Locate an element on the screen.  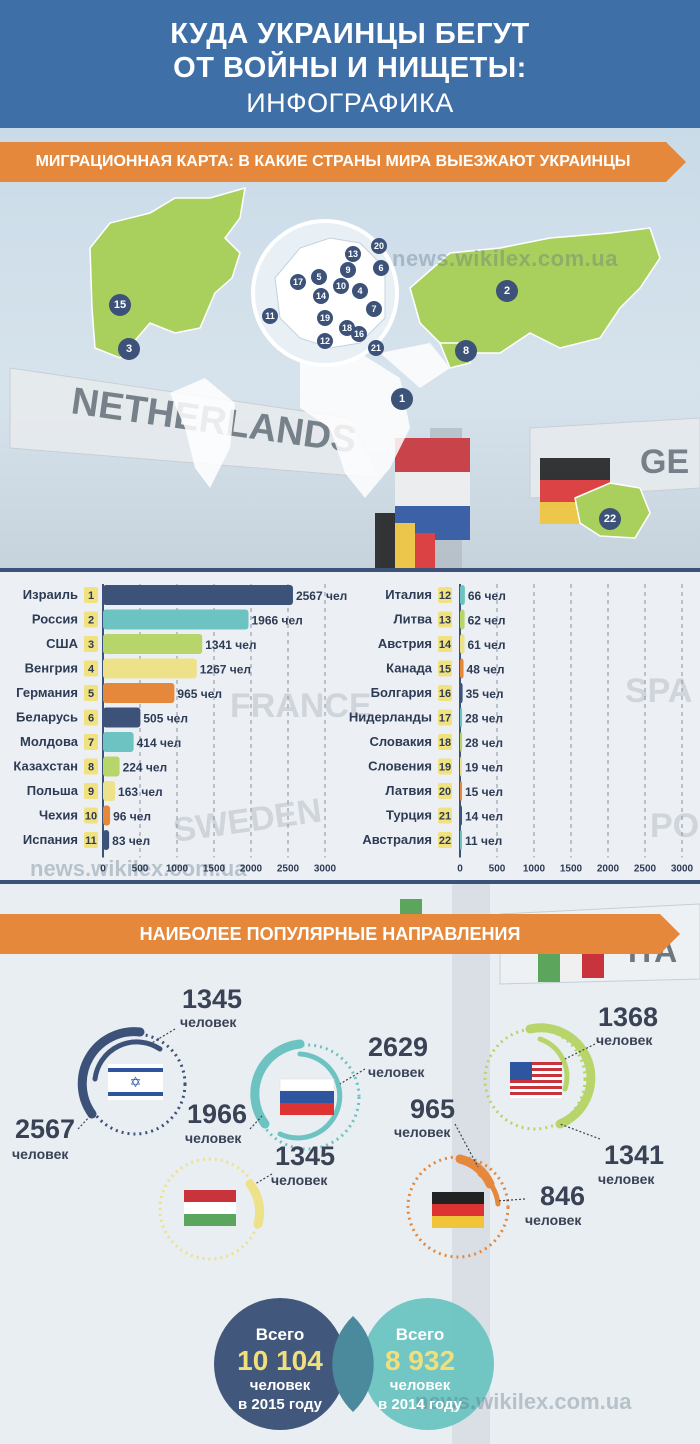
map-marker: 9 is located at coordinates (348, 270).